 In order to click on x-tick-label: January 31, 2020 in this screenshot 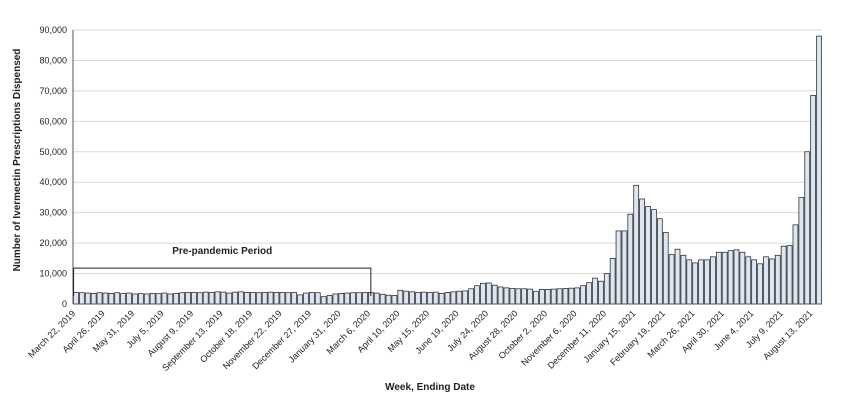, I will do `click(314, 336)`.